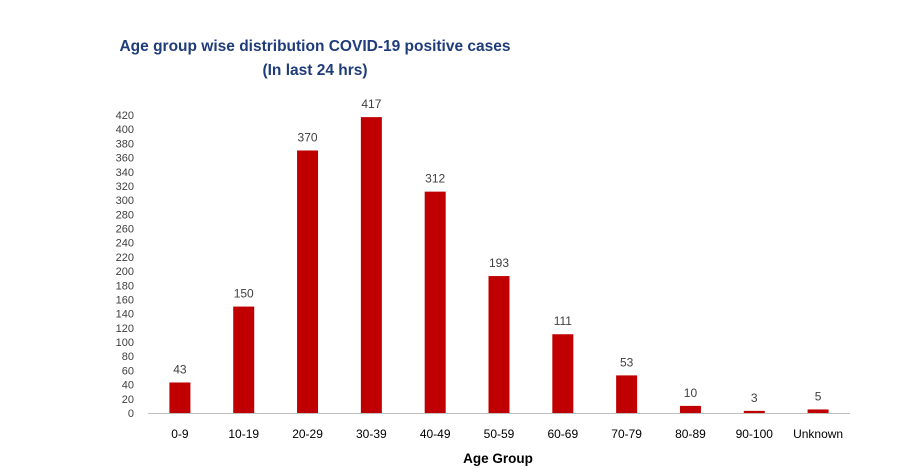 The height and width of the screenshot is (469, 900). Describe the element at coordinates (562, 434) in the screenshot. I see `x-tick-label: 60-69` at that location.